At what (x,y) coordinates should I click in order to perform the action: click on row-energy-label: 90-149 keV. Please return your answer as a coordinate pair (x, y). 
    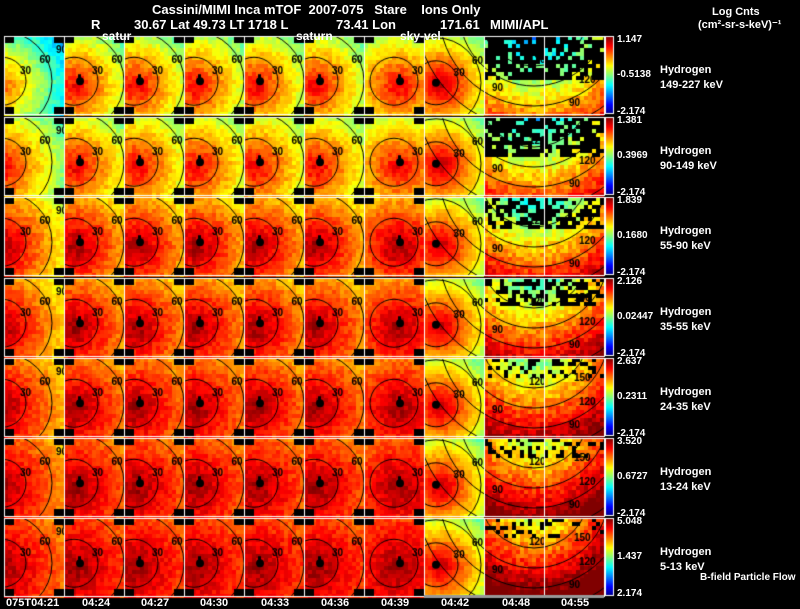
    Looking at the image, I should click on (688, 166).